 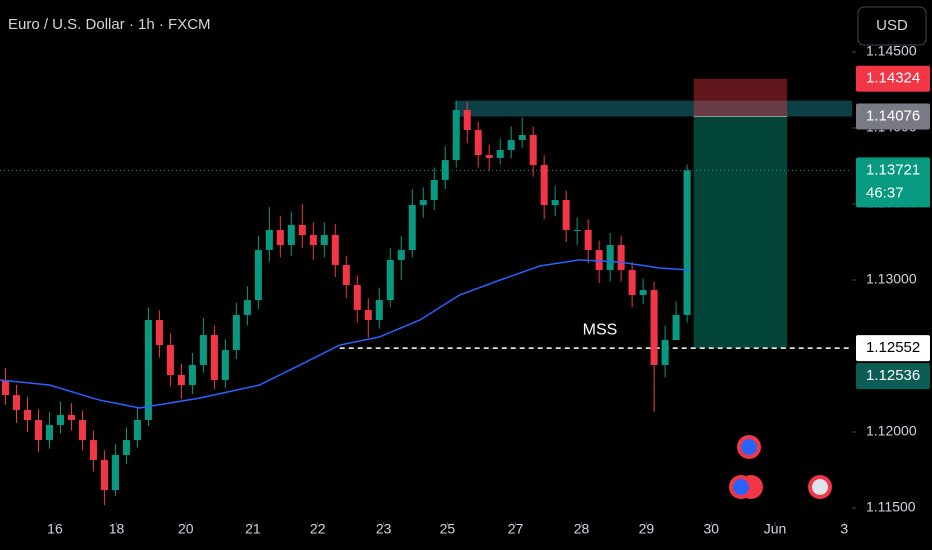 What do you see at coordinates (775, 529) in the screenshot?
I see `x-tick-label: Jun` at bounding box center [775, 529].